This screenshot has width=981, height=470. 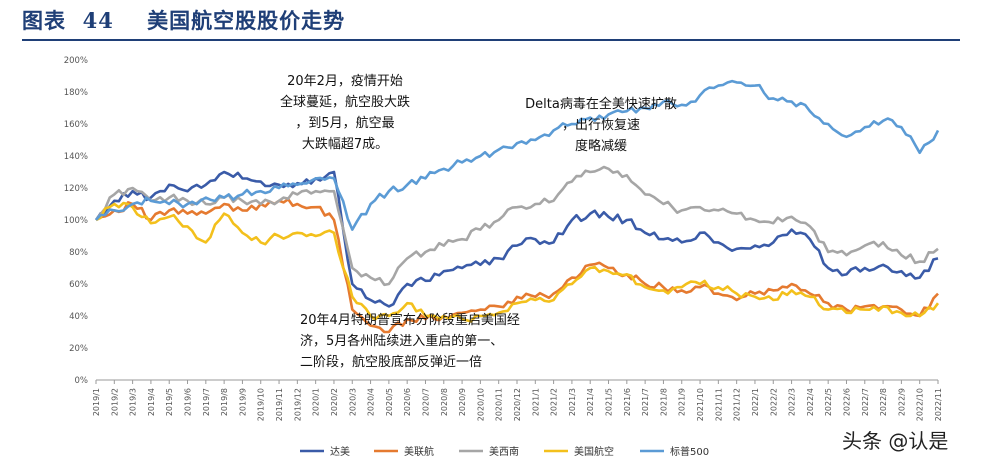 What do you see at coordinates (938, 404) in the screenshot?
I see `x-tick-label: 2022/11` at bounding box center [938, 404].